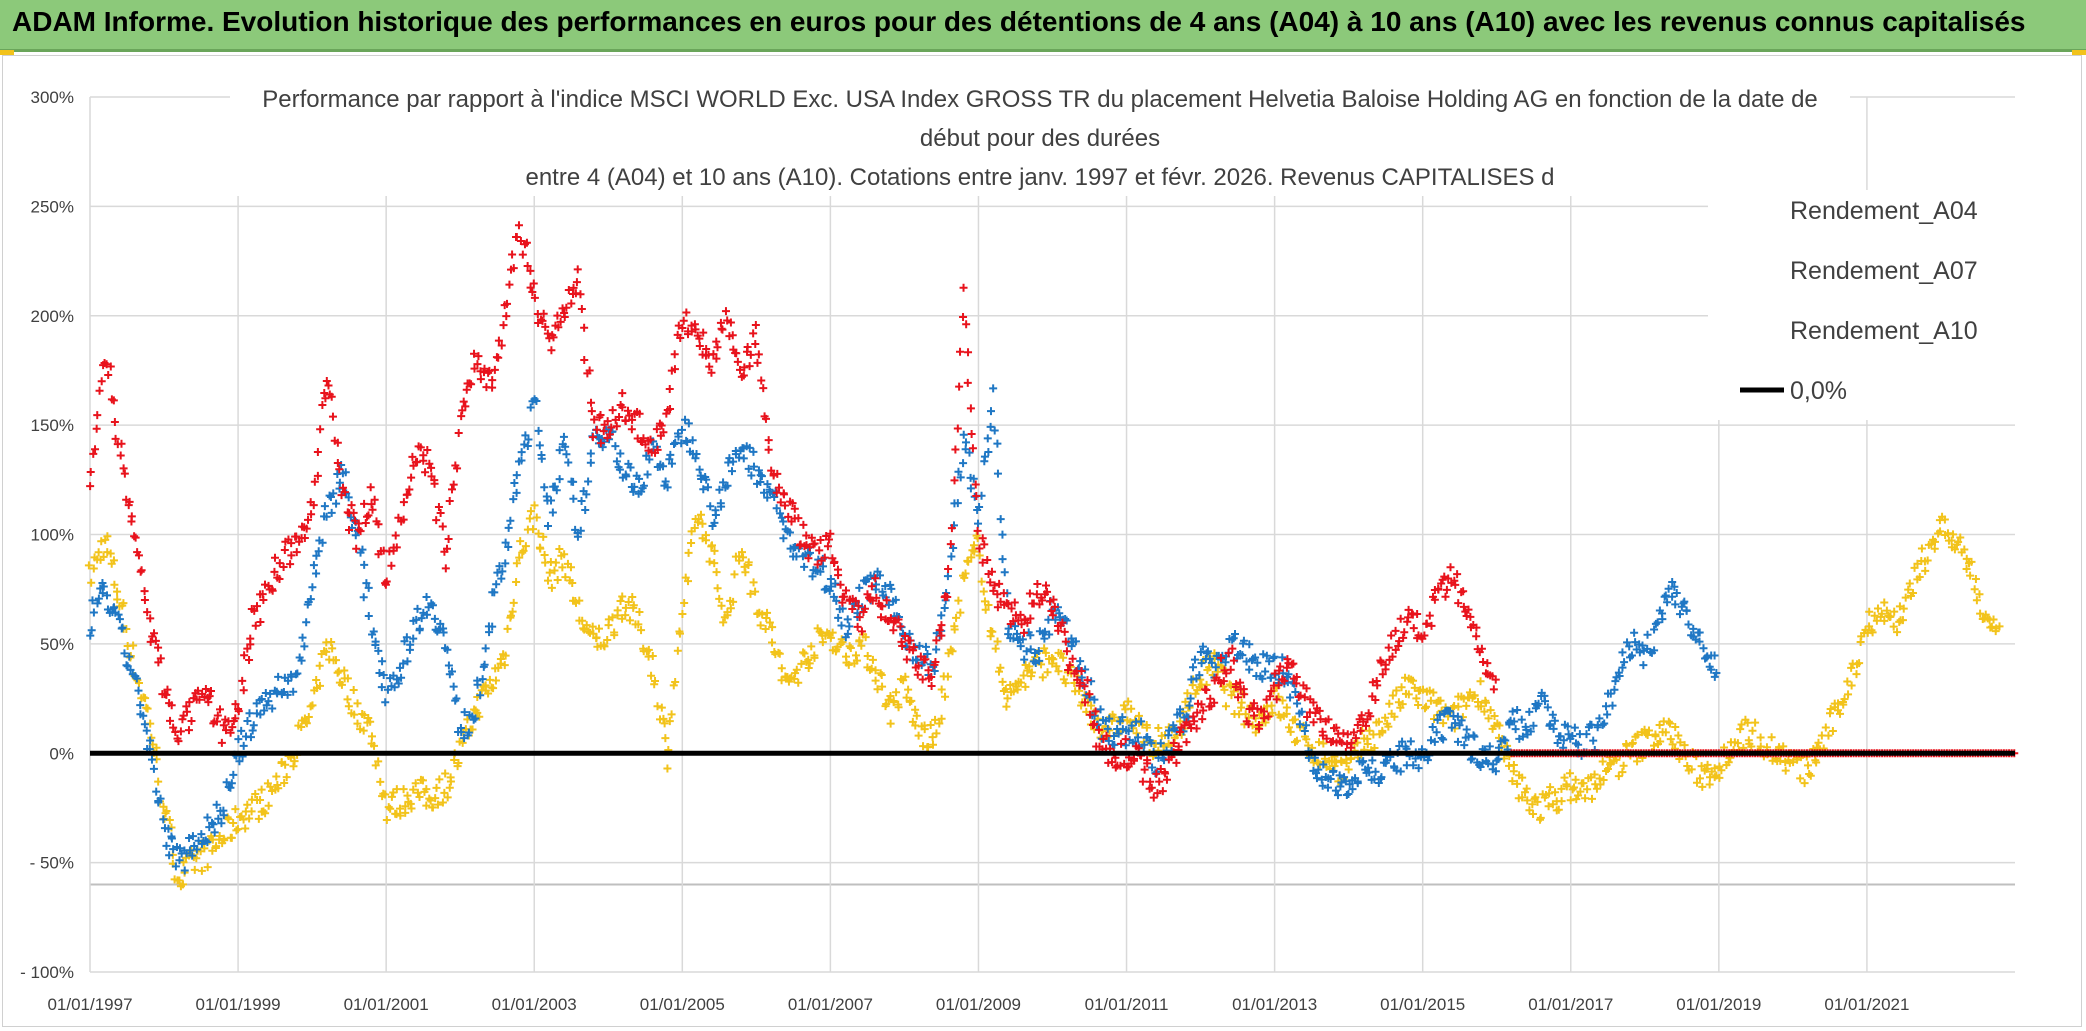 This screenshot has height=1031, width=2086. I want to click on y-axis-ticks: 300%250%200%150%100%50%0%- 50%- 100%, so click(47, 535).